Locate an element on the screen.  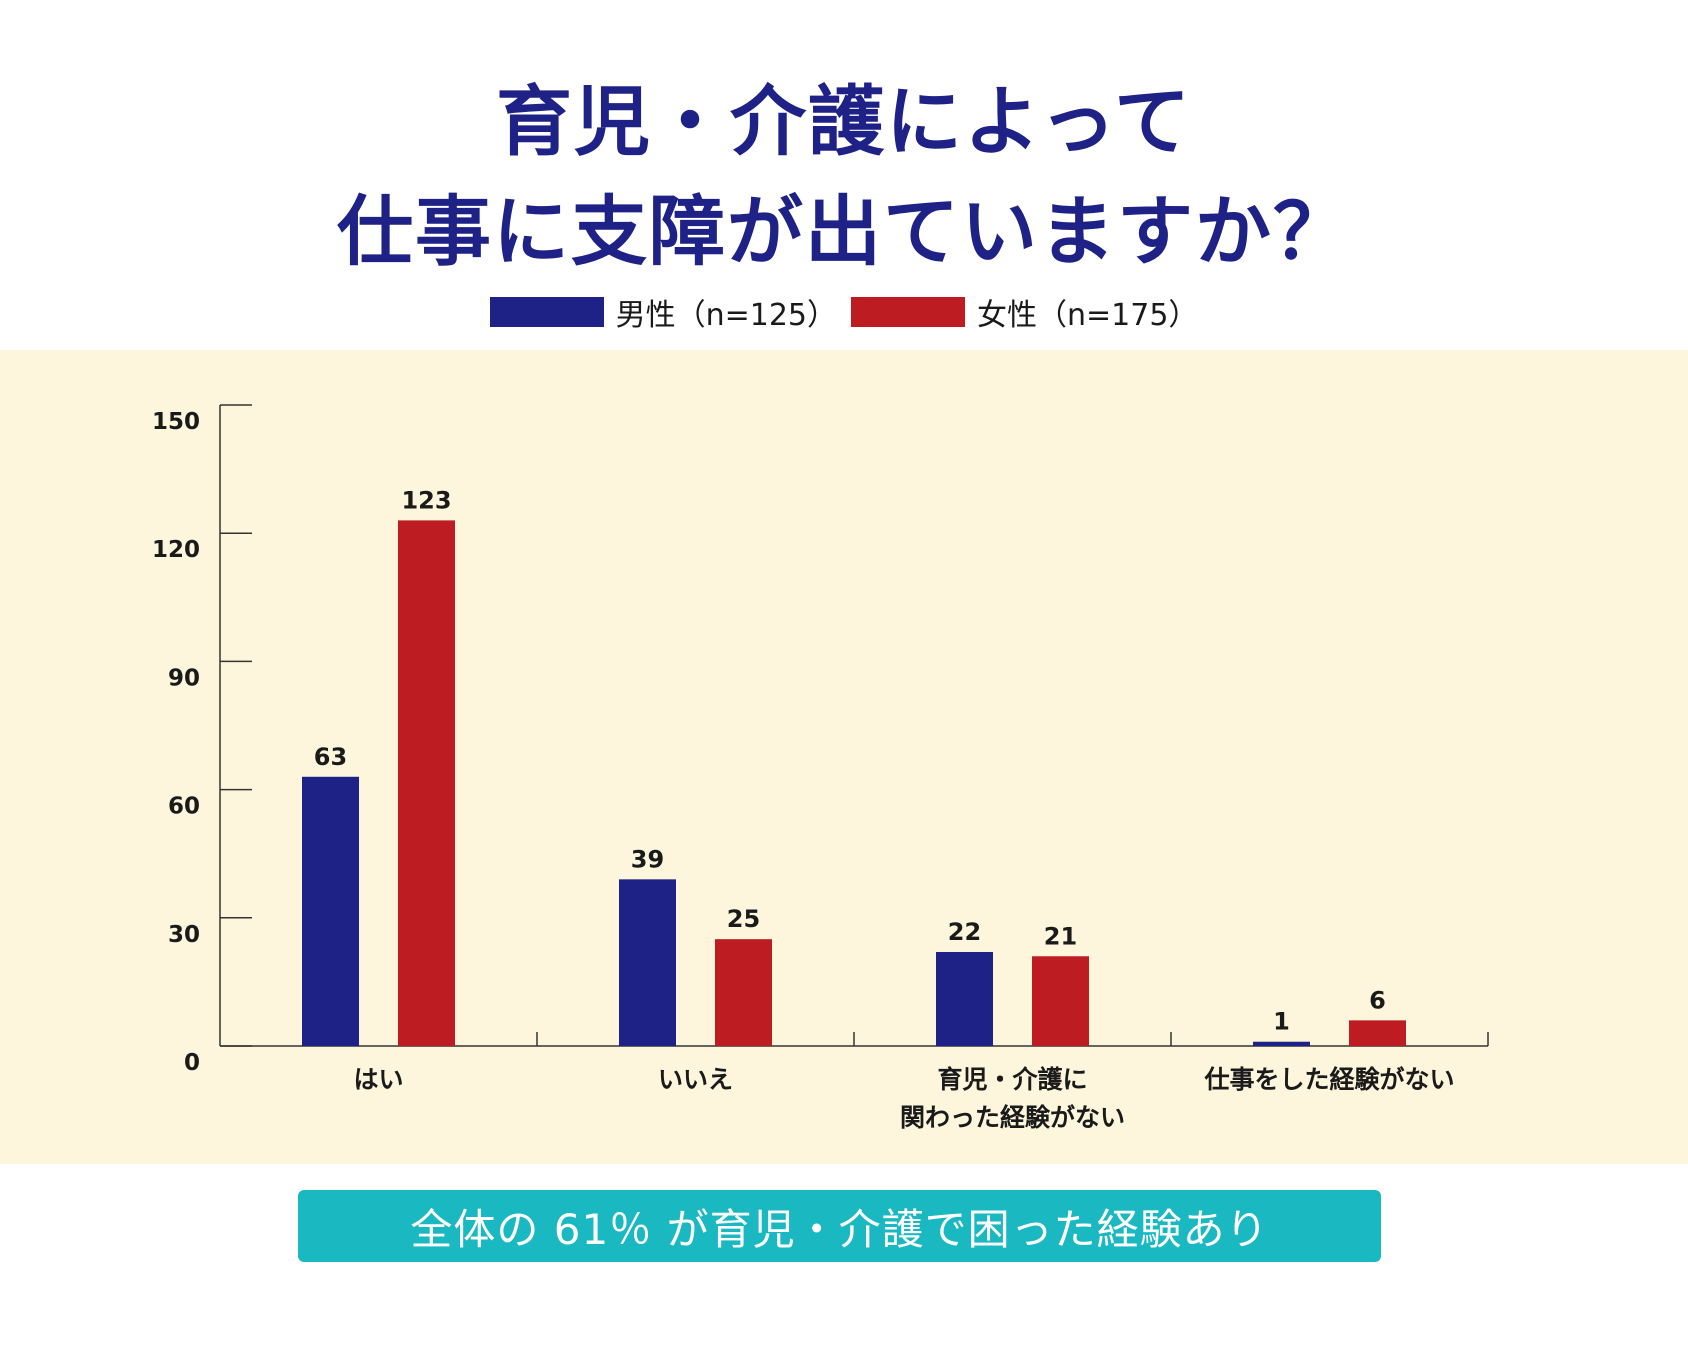
legend-swatch-male is located at coordinates (546, 312).